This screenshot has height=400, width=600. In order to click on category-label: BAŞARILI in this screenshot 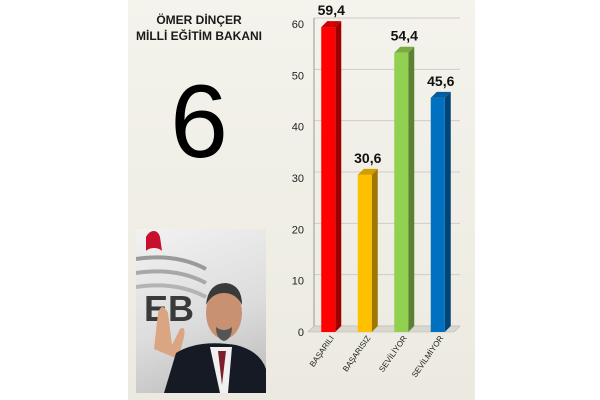, I will do `click(322, 351)`.